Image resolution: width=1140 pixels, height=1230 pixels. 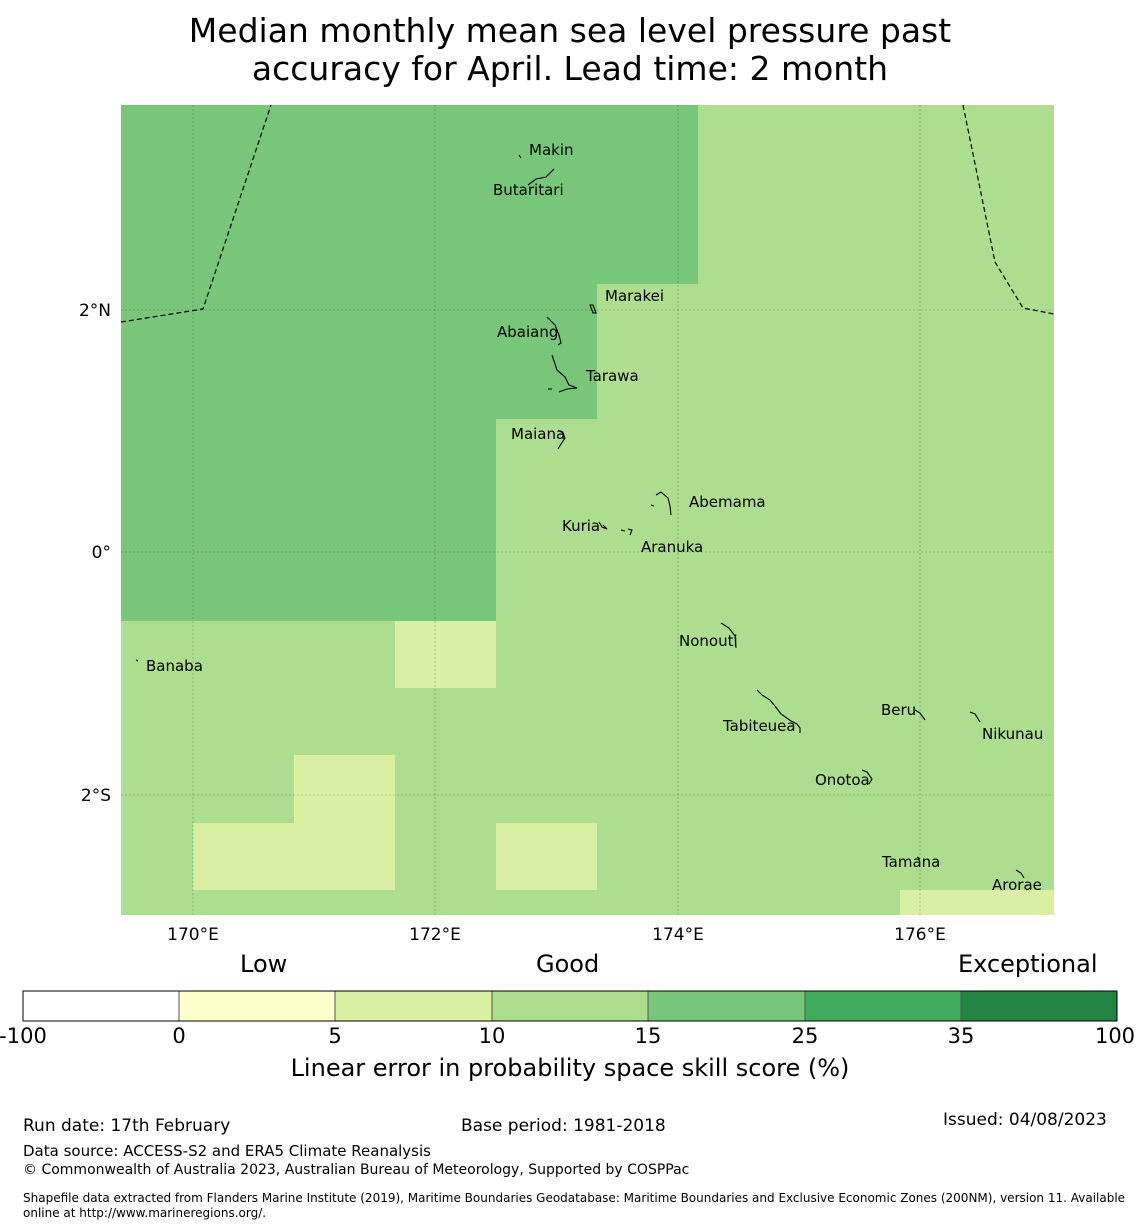 What do you see at coordinates (759, 726) in the screenshot?
I see `island-label-tabiteuea: Tabiteuea` at bounding box center [759, 726].